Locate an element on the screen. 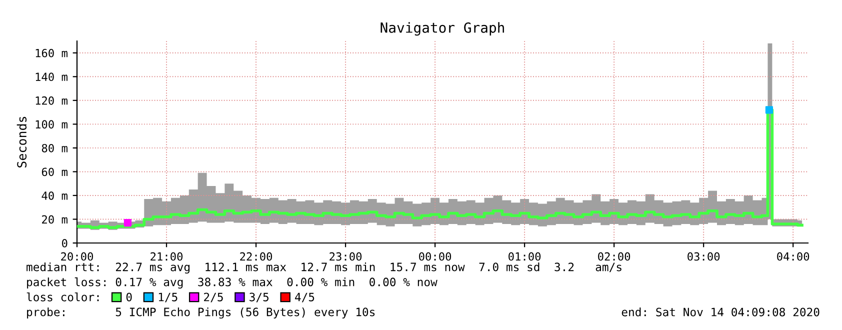 The image size is (842, 330). x-tick-label: 20:00 is located at coordinates (77, 256).